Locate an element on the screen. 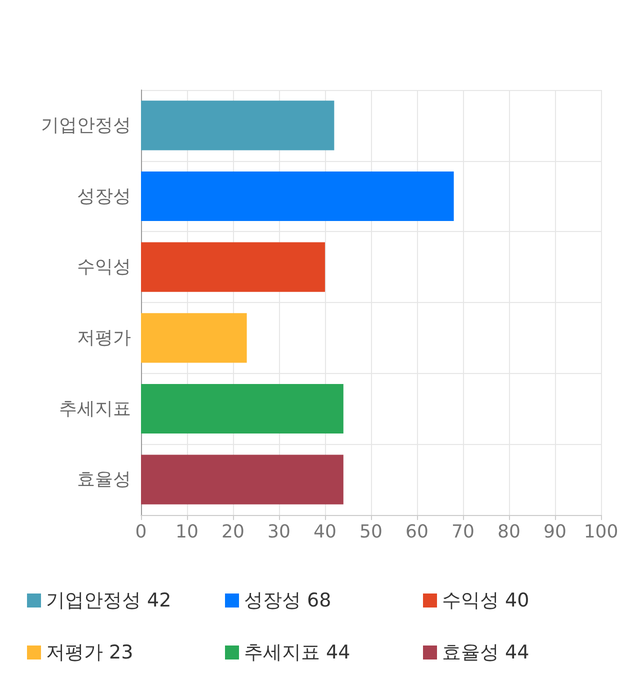  x-tick-label: 90 is located at coordinates (555, 532).